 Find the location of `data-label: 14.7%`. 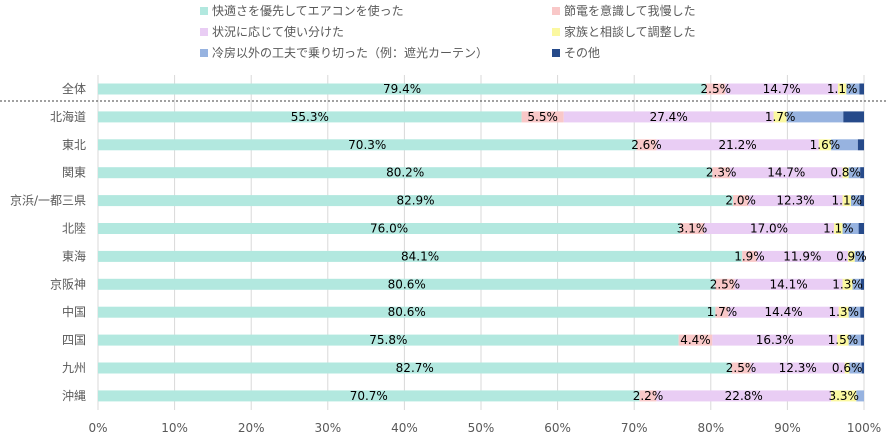

data-label: 14.7% is located at coordinates (782, 89).